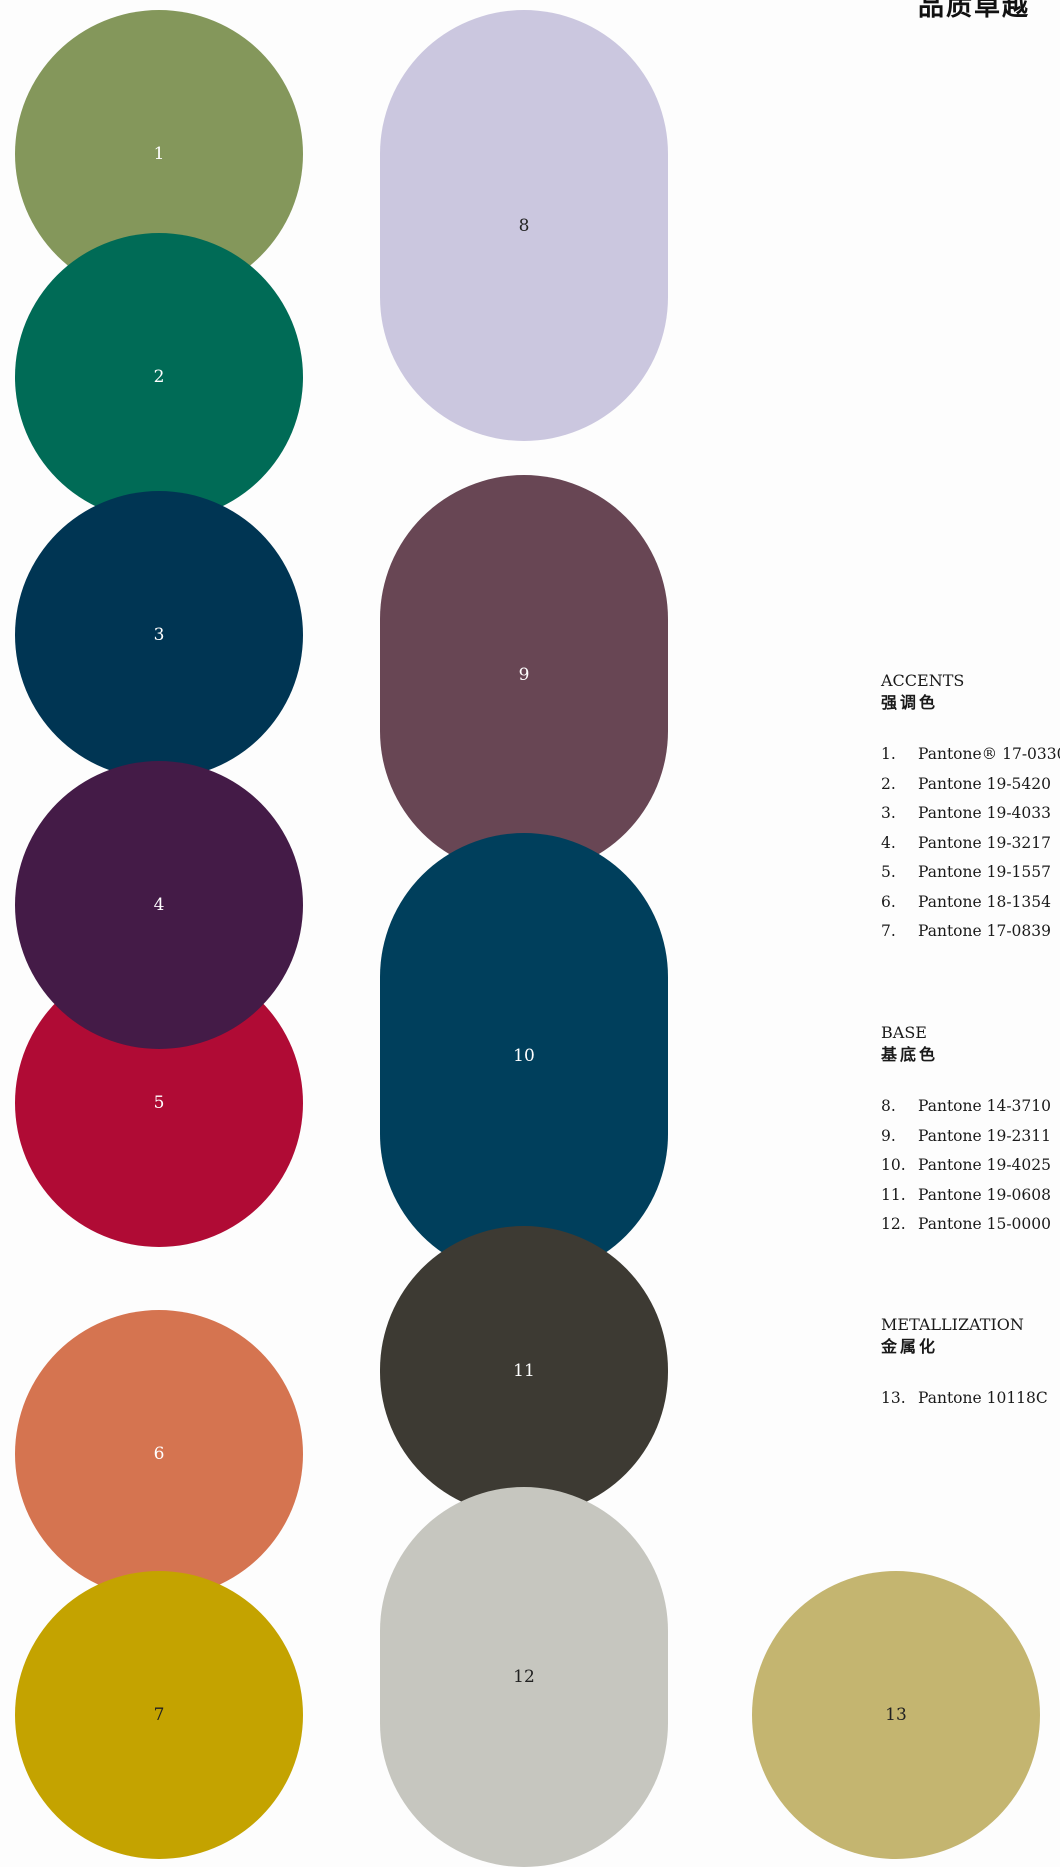 This screenshot has width=1060, height=1867. What do you see at coordinates (893, 1224) in the screenshot?
I see `item-number: 12.` at bounding box center [893, 1224].